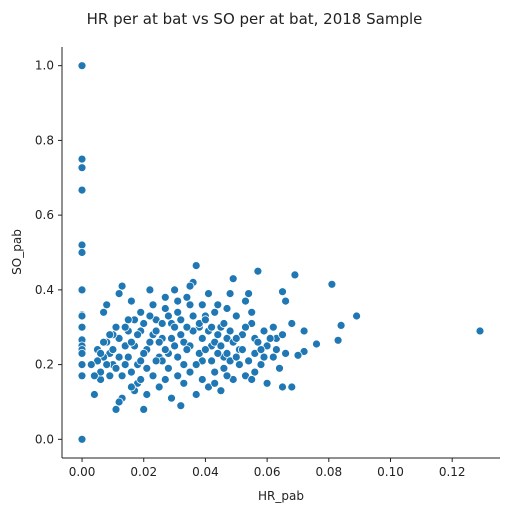 The width and height of the screenshot is (509, 518). Describe the element at coordinates (44, 215) in the screenshot. I see `y-tick-label: 0.6` at that location.